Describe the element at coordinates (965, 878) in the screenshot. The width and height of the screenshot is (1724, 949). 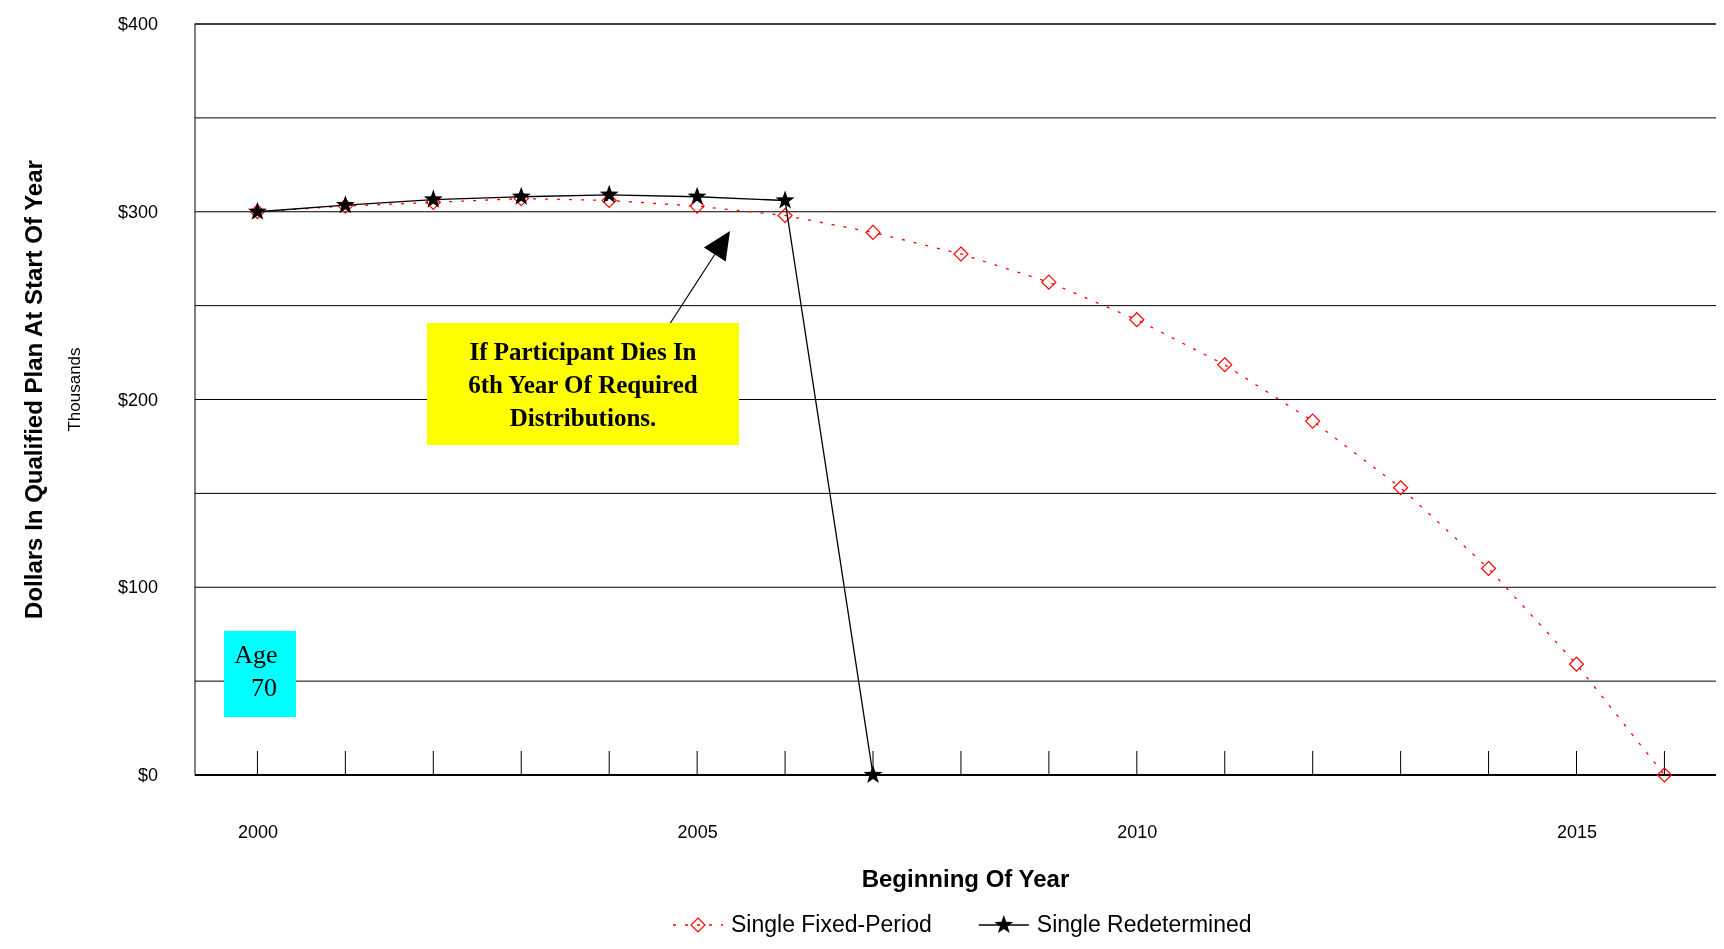
I see `x-axis-title: Beginning Of Year` at that location.